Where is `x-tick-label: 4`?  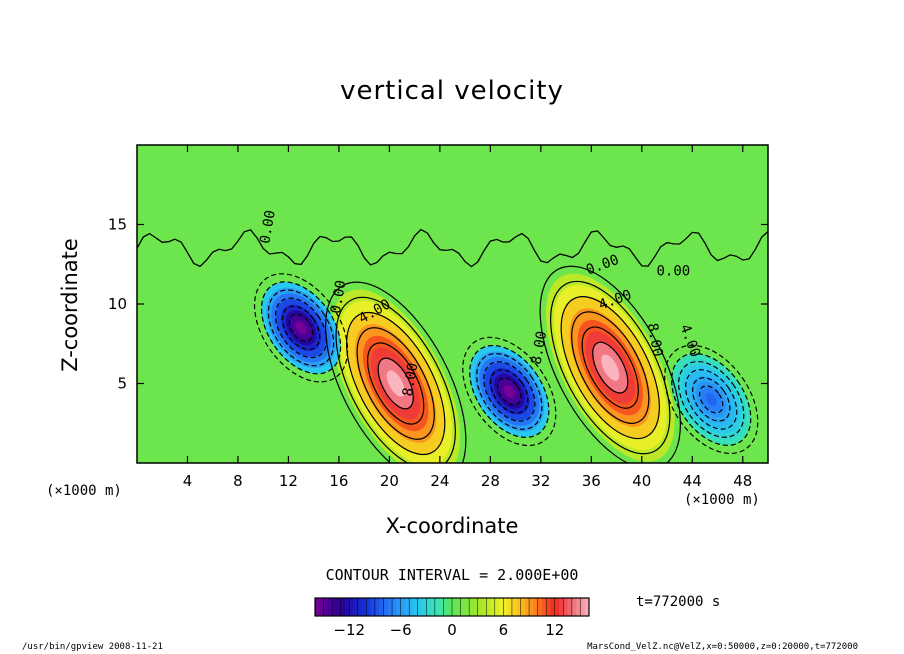
x-tick-label: 4 is located at coordinates (188, 481).